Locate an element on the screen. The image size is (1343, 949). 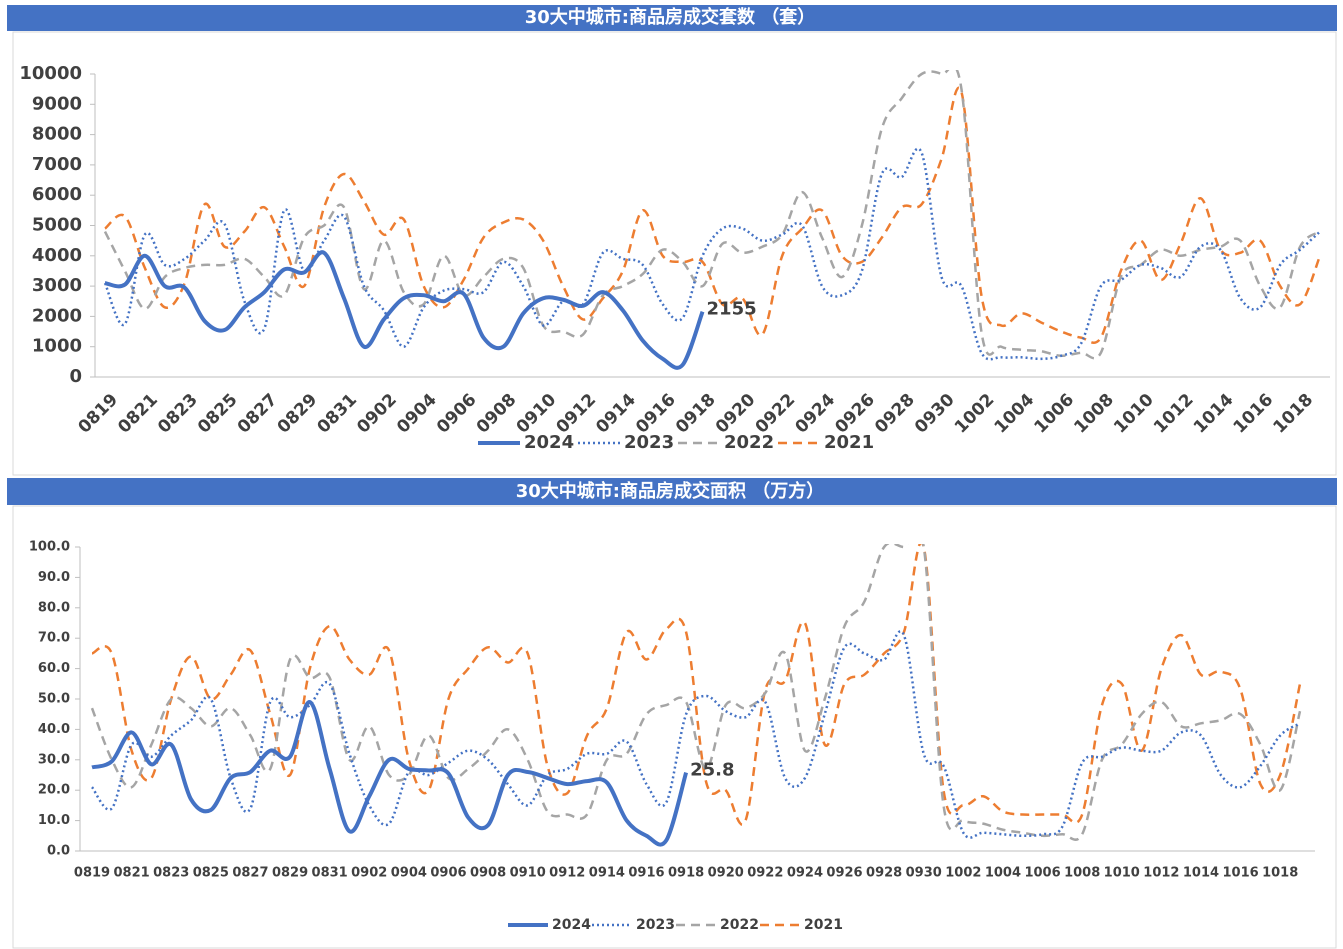
y-tick-label: 30.0 is located at coordinates (54, 759).